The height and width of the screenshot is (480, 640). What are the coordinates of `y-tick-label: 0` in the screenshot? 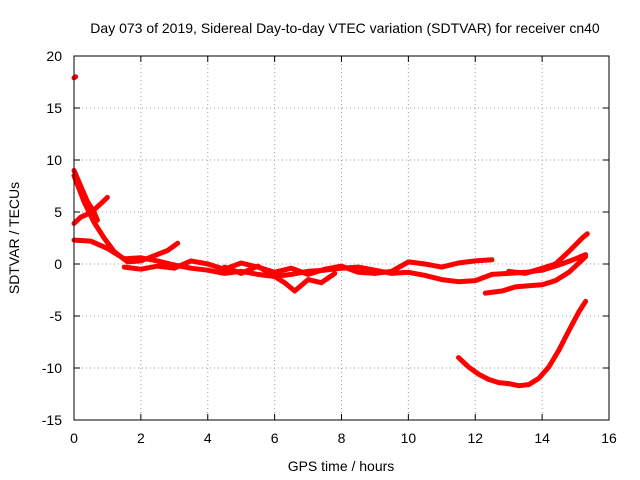 It's located at (58, 264).